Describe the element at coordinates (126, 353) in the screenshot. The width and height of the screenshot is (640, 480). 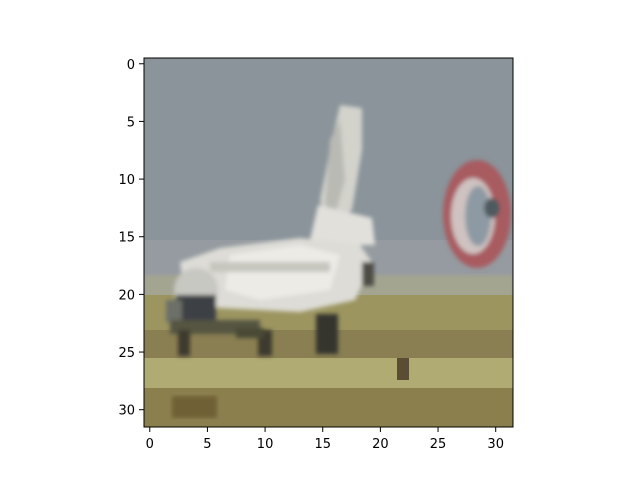
I see `y-tick-label: 25` at that location.